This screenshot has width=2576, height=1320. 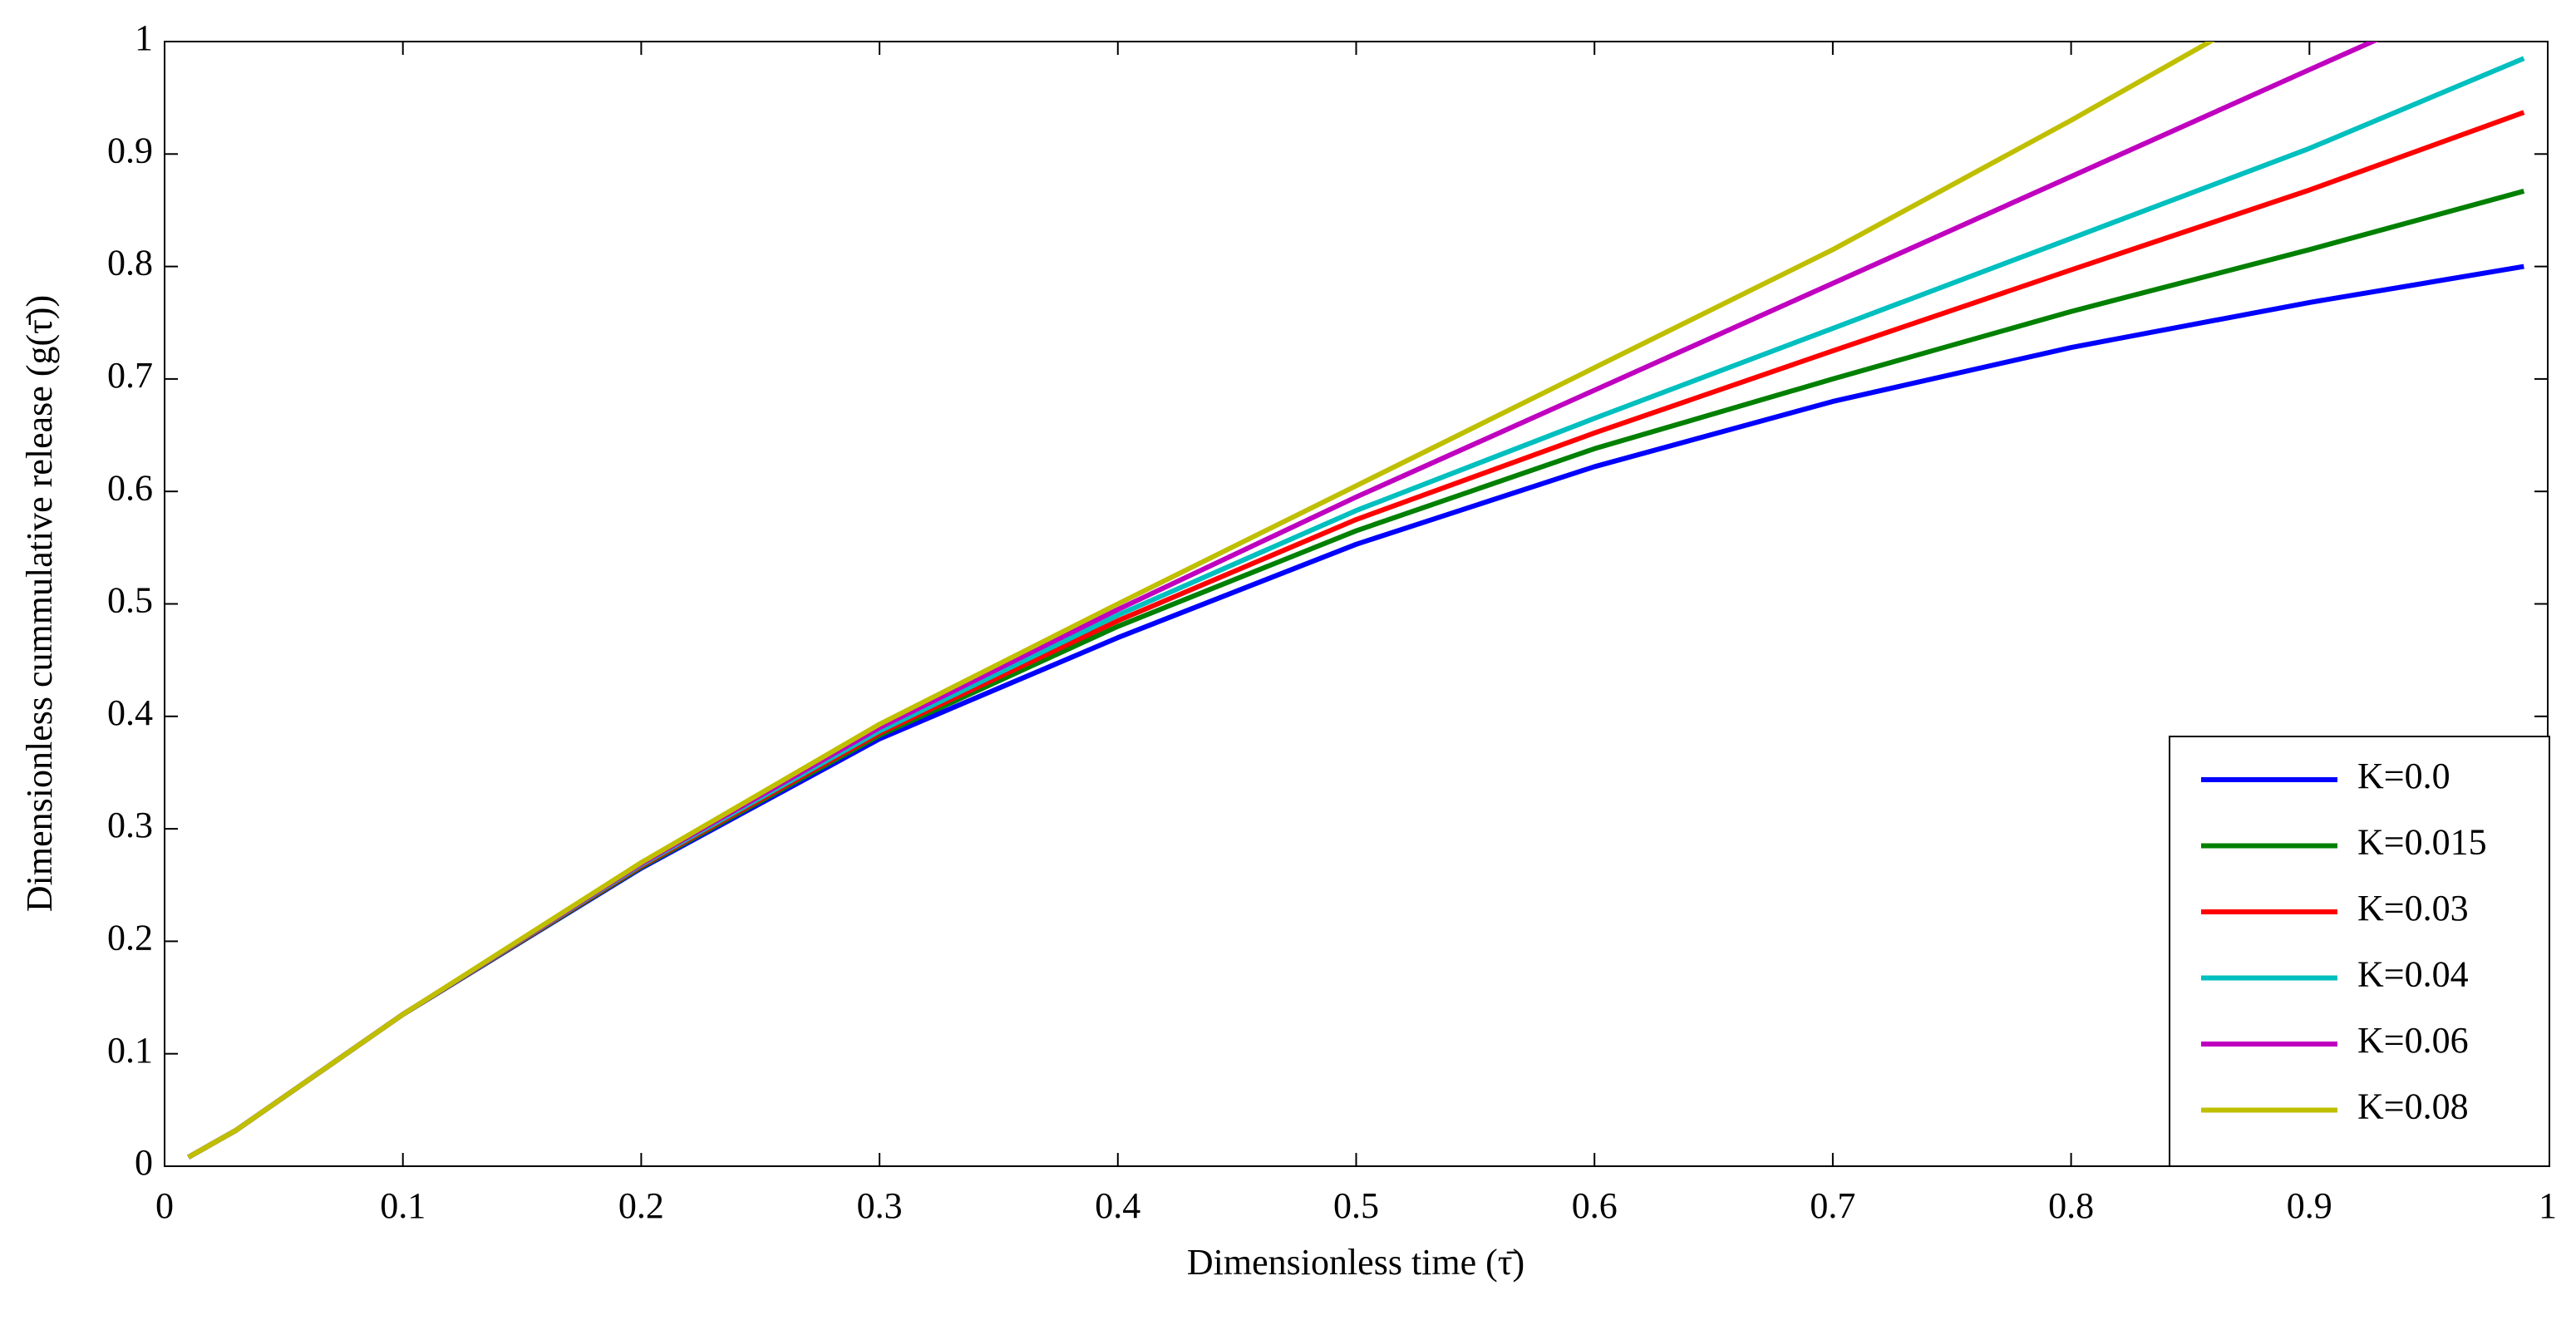 What do you see at coordinates (130, 825) in the screenshot?
I see `y-tick-label: 0.3` at bounding box center [130, 825].